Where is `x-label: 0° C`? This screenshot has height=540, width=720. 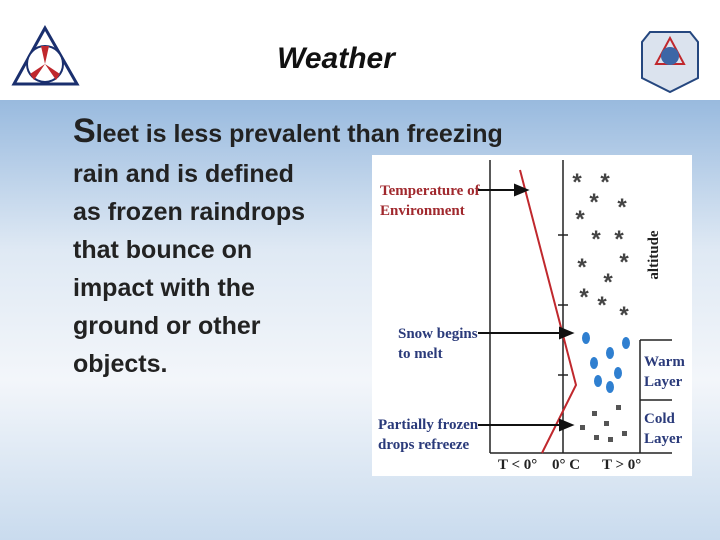 x-label: 0° C is located at coordinates (566, 465).